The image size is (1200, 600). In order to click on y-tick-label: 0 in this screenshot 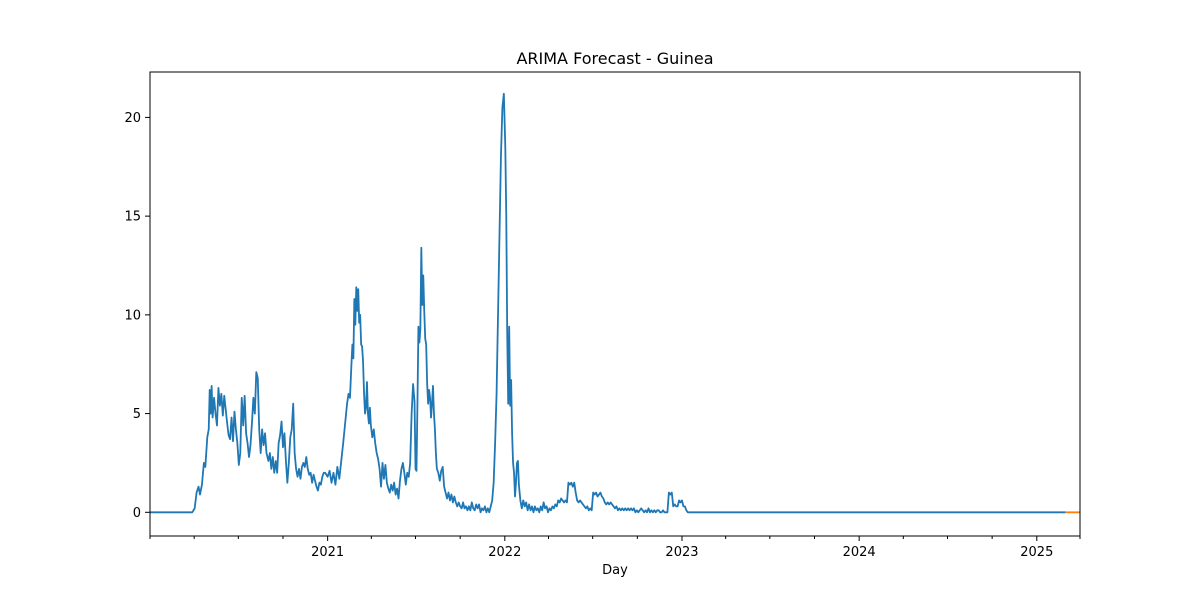, I will do `click(137, 513)`.